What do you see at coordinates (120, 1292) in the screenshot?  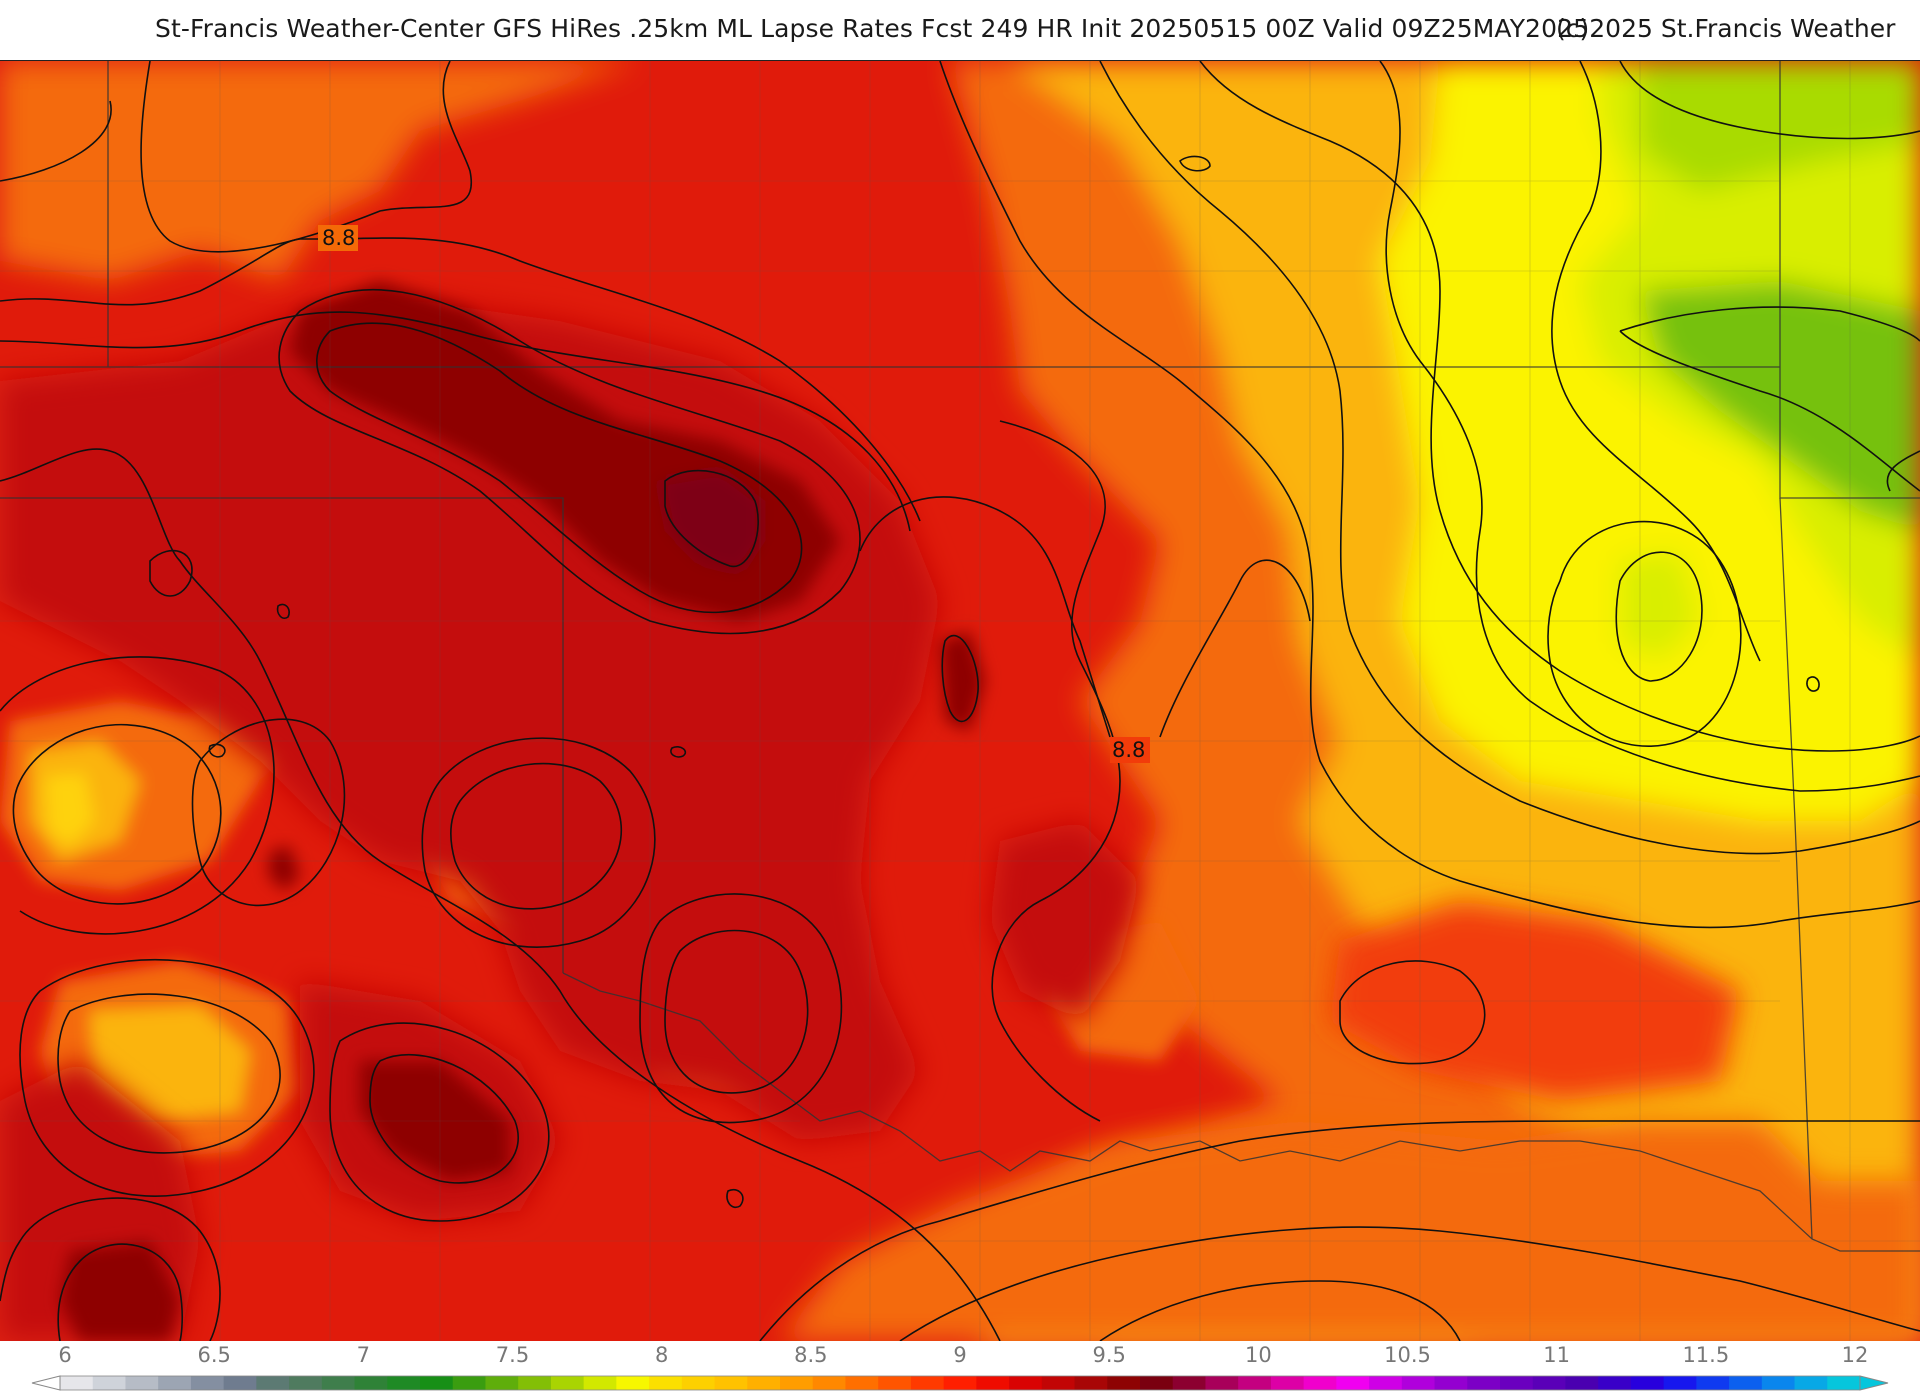 I see `contour-southwest` at bounding box center [120, 1292].